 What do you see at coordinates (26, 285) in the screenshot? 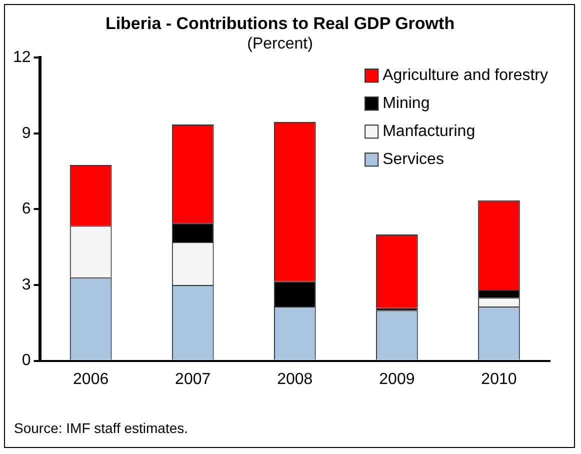
I see `y-tick-label: 3` at bounding box center [26, 285].